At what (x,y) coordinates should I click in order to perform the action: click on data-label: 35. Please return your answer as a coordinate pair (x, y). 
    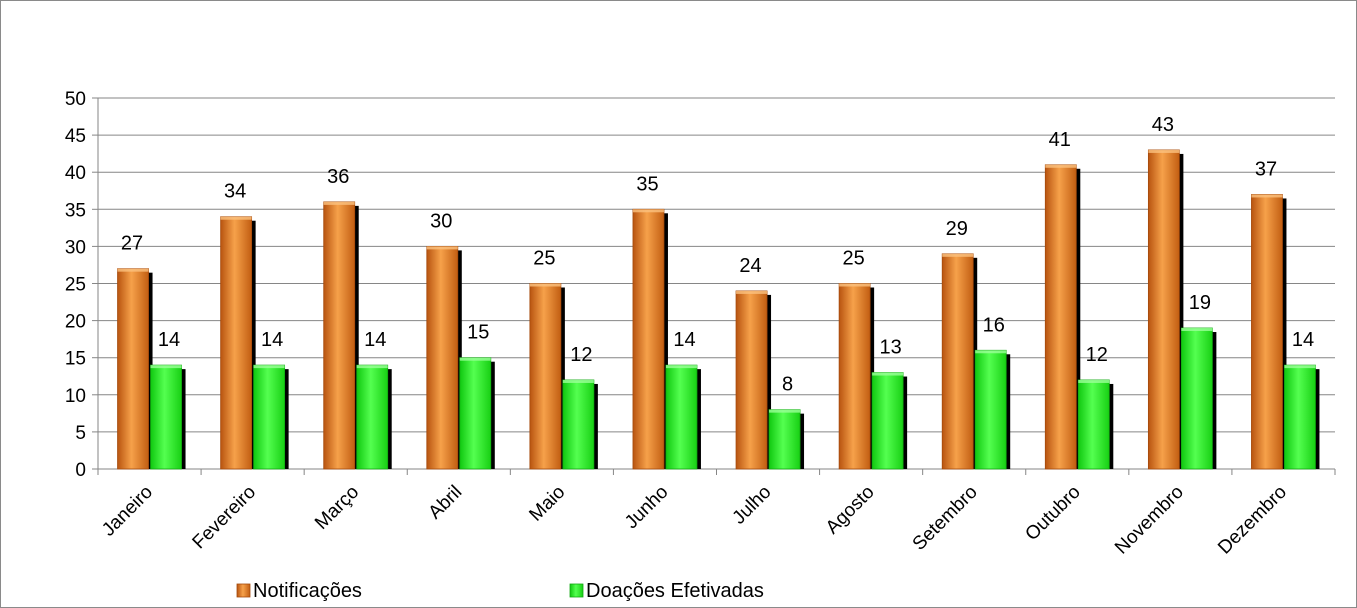
    Looking at the image, I should click on (647, 184).